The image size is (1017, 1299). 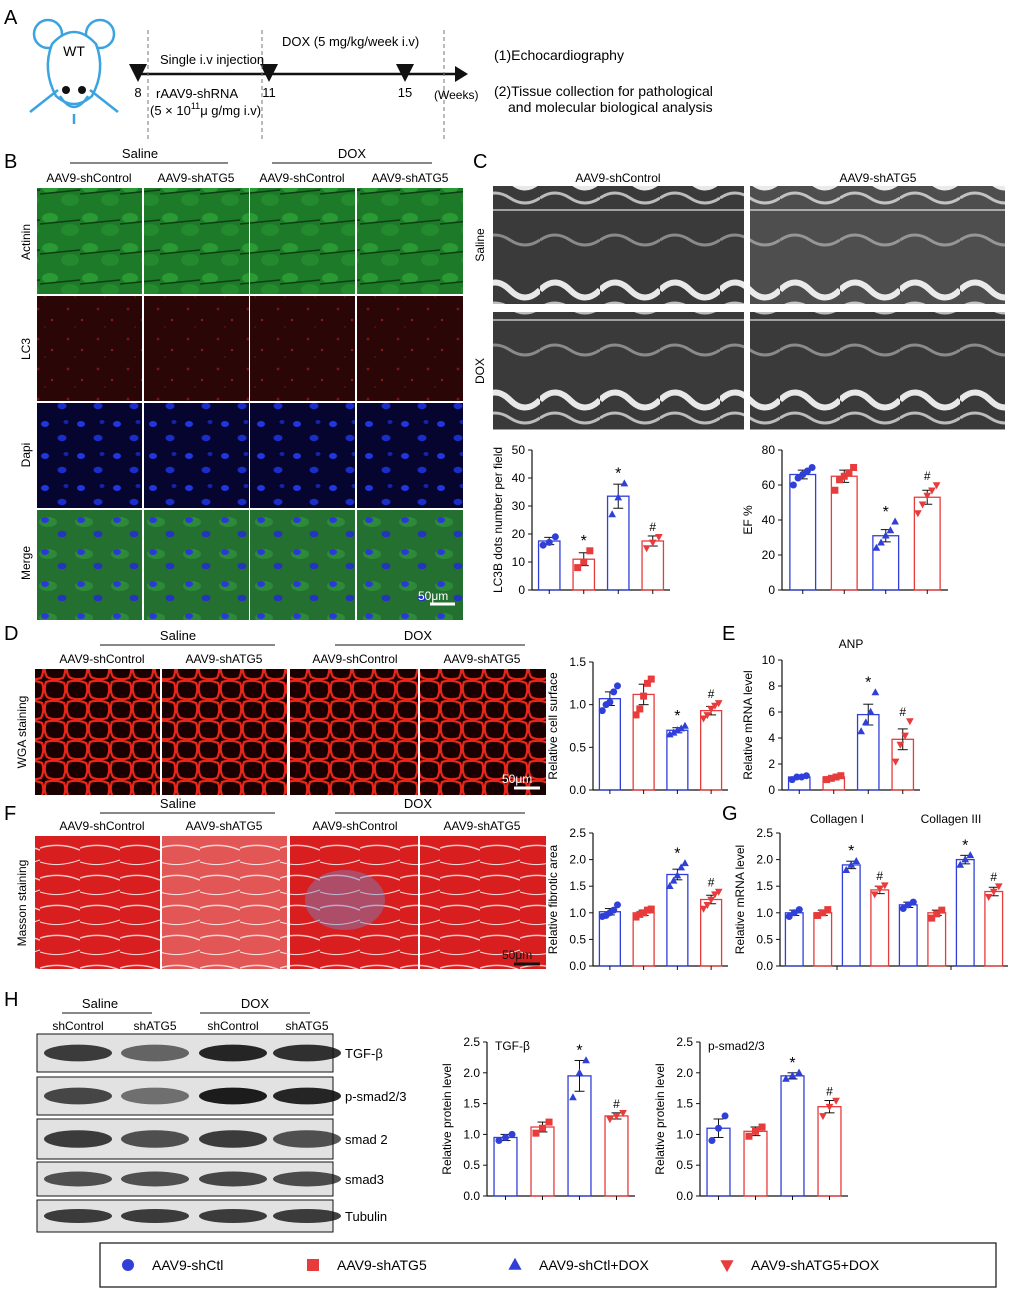 I want to click on lane-label: shControl, so click(x=232, y=1026).